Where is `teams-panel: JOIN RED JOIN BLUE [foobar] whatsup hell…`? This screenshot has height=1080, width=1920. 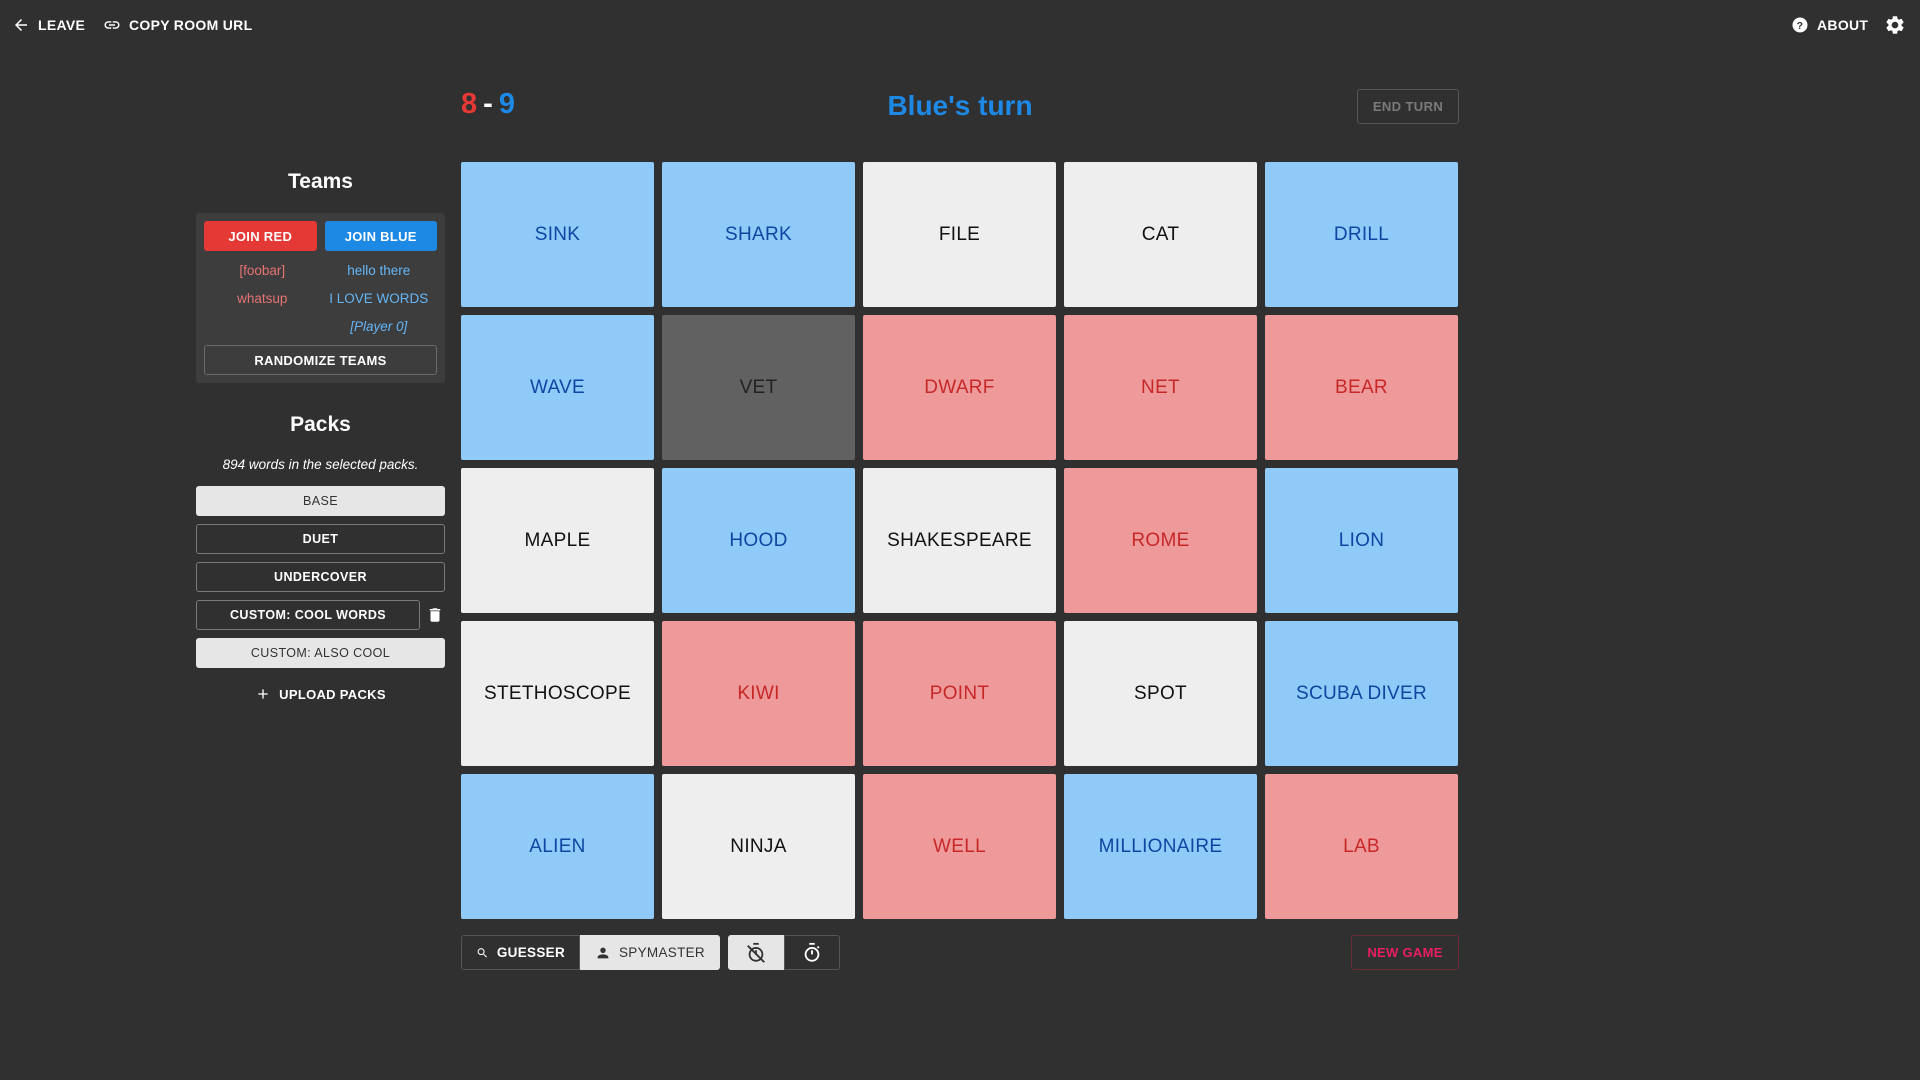 teams-panel: JOIN RED JOIN BLUE [foobar] whatsup hell… is located at coordinates (320, 298).